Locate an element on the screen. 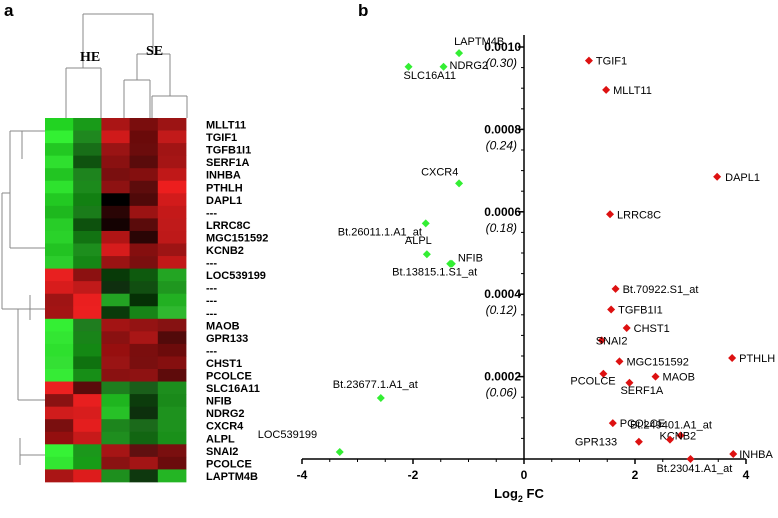 The height and width of the screenshot is (518, 778). gene-label: SERF1A is located at coordinates (227, 163).